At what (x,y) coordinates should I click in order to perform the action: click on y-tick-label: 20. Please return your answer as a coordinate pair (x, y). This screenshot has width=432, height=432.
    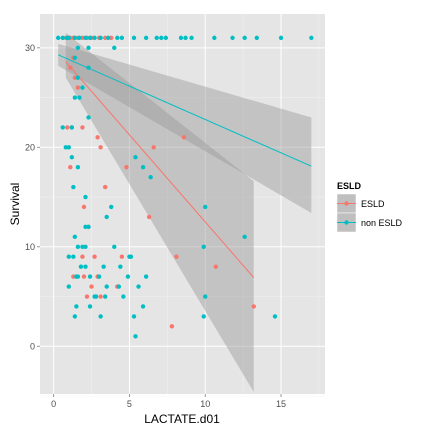
    Looking at the image, I should click on (30, 147).